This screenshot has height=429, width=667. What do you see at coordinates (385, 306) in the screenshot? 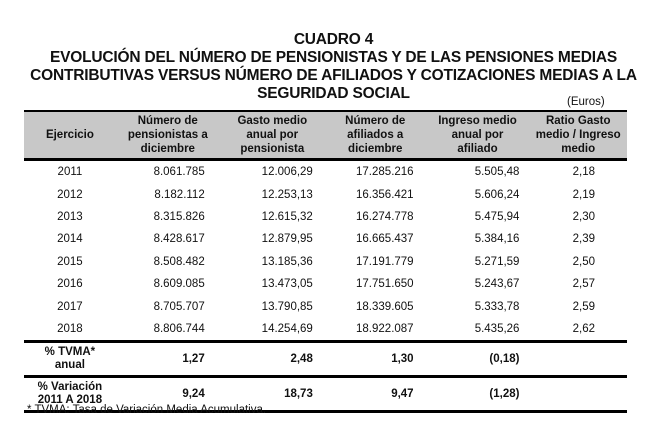
I see `cell-afiliados: 18.339.605` at bounding box center [385, 306].